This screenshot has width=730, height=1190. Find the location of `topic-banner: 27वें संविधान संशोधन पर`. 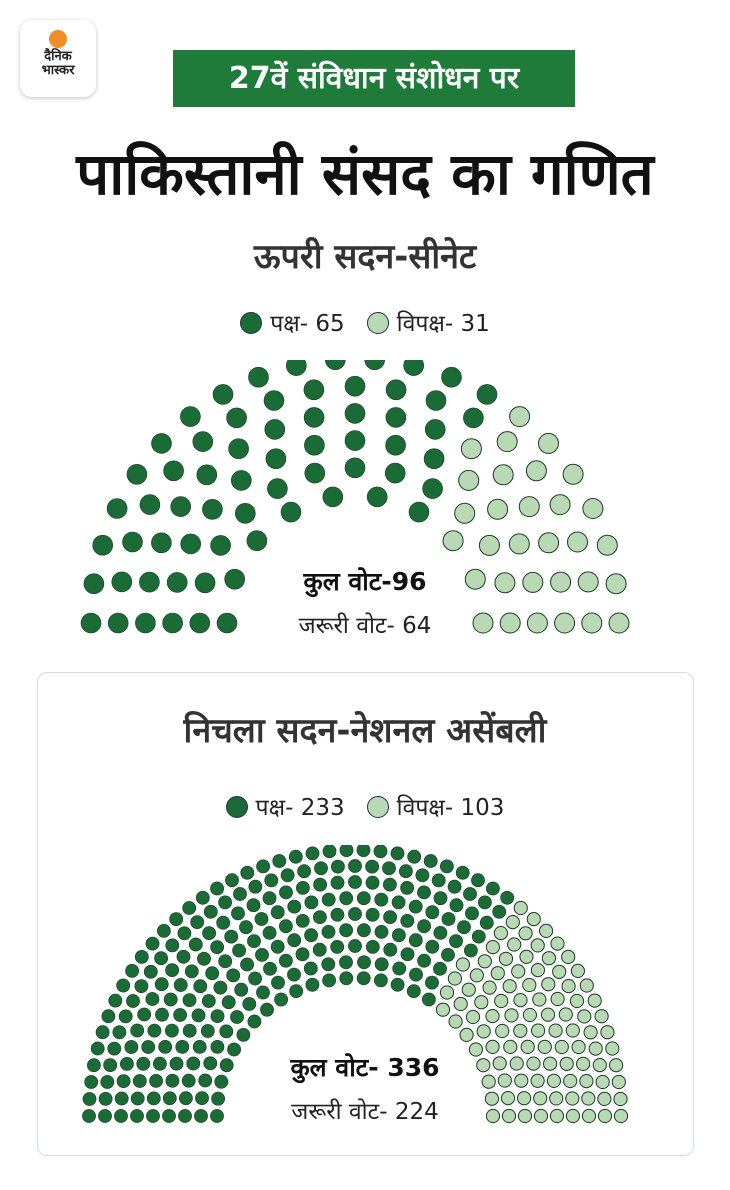

topic-banner: 27वें संविधान संशोधन पर is located at coordinates (374, 78).